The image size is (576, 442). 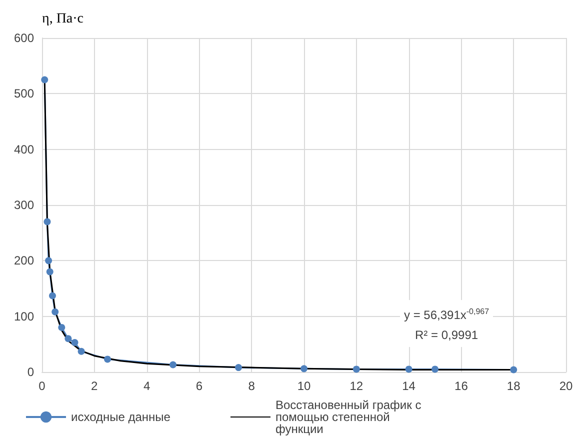 I want to click on y-tick-label: 200, so click(x=24, y=261).